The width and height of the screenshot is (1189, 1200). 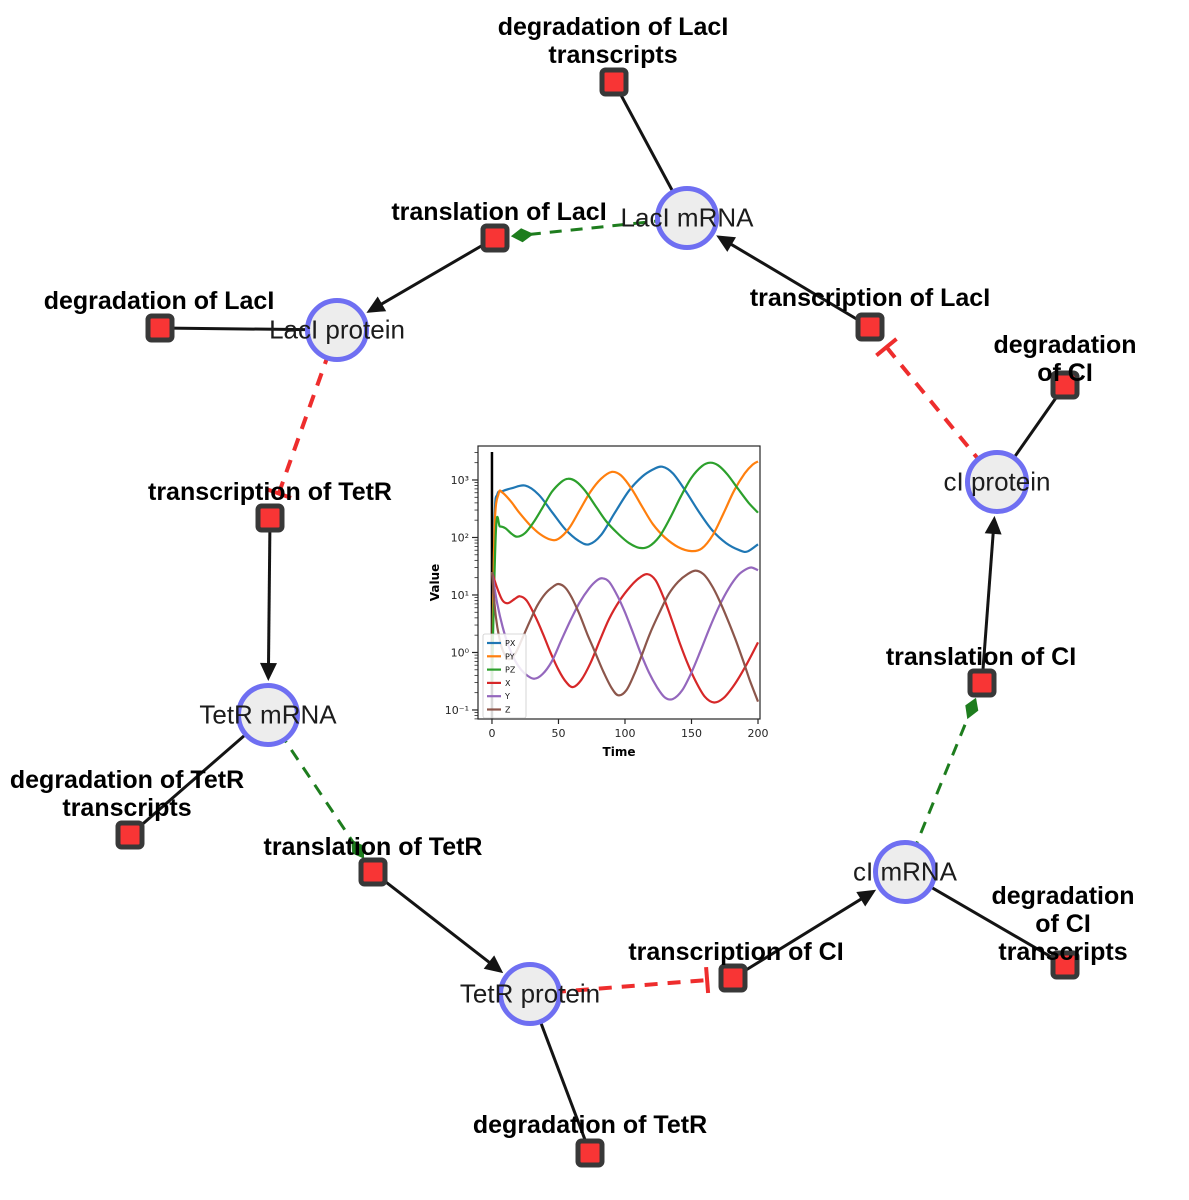 What do you see at coordinates (269, 592) in the screenshot?
I see `edge-production-tx_tetr-tetr_mrna` at bounding box center [269, 592].